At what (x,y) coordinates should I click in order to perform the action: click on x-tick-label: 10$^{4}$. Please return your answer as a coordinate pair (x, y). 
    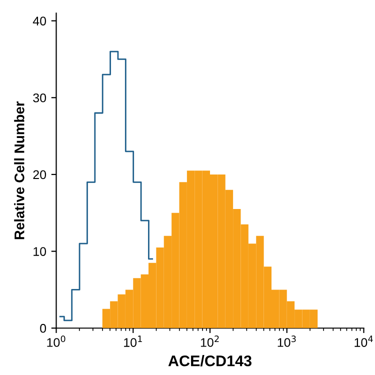
    Looking at the image, I should click on (363, 341).